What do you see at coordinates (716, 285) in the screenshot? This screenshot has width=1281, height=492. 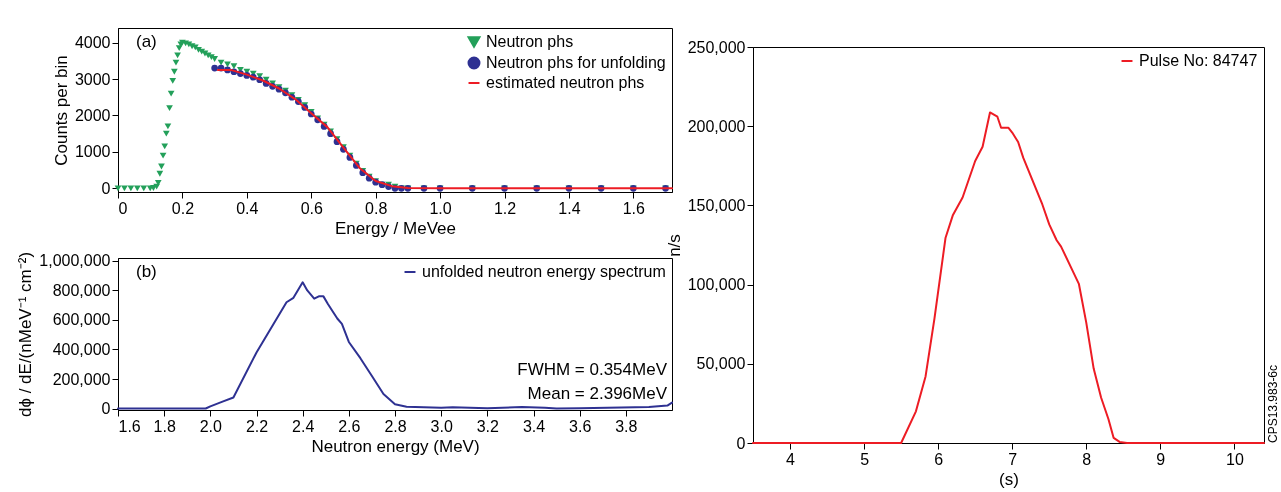 I see `y-tick-label: 100,000` at bounding box center [716, 285].